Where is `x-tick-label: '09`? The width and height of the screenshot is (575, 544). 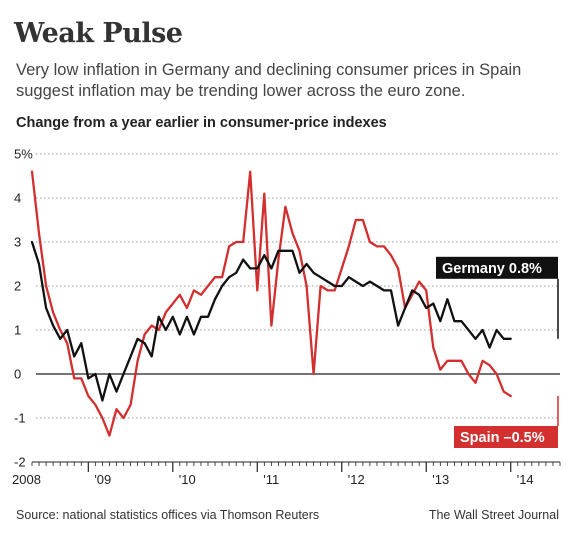
x-tick-label: '09 is located at coordinates (102, 479).